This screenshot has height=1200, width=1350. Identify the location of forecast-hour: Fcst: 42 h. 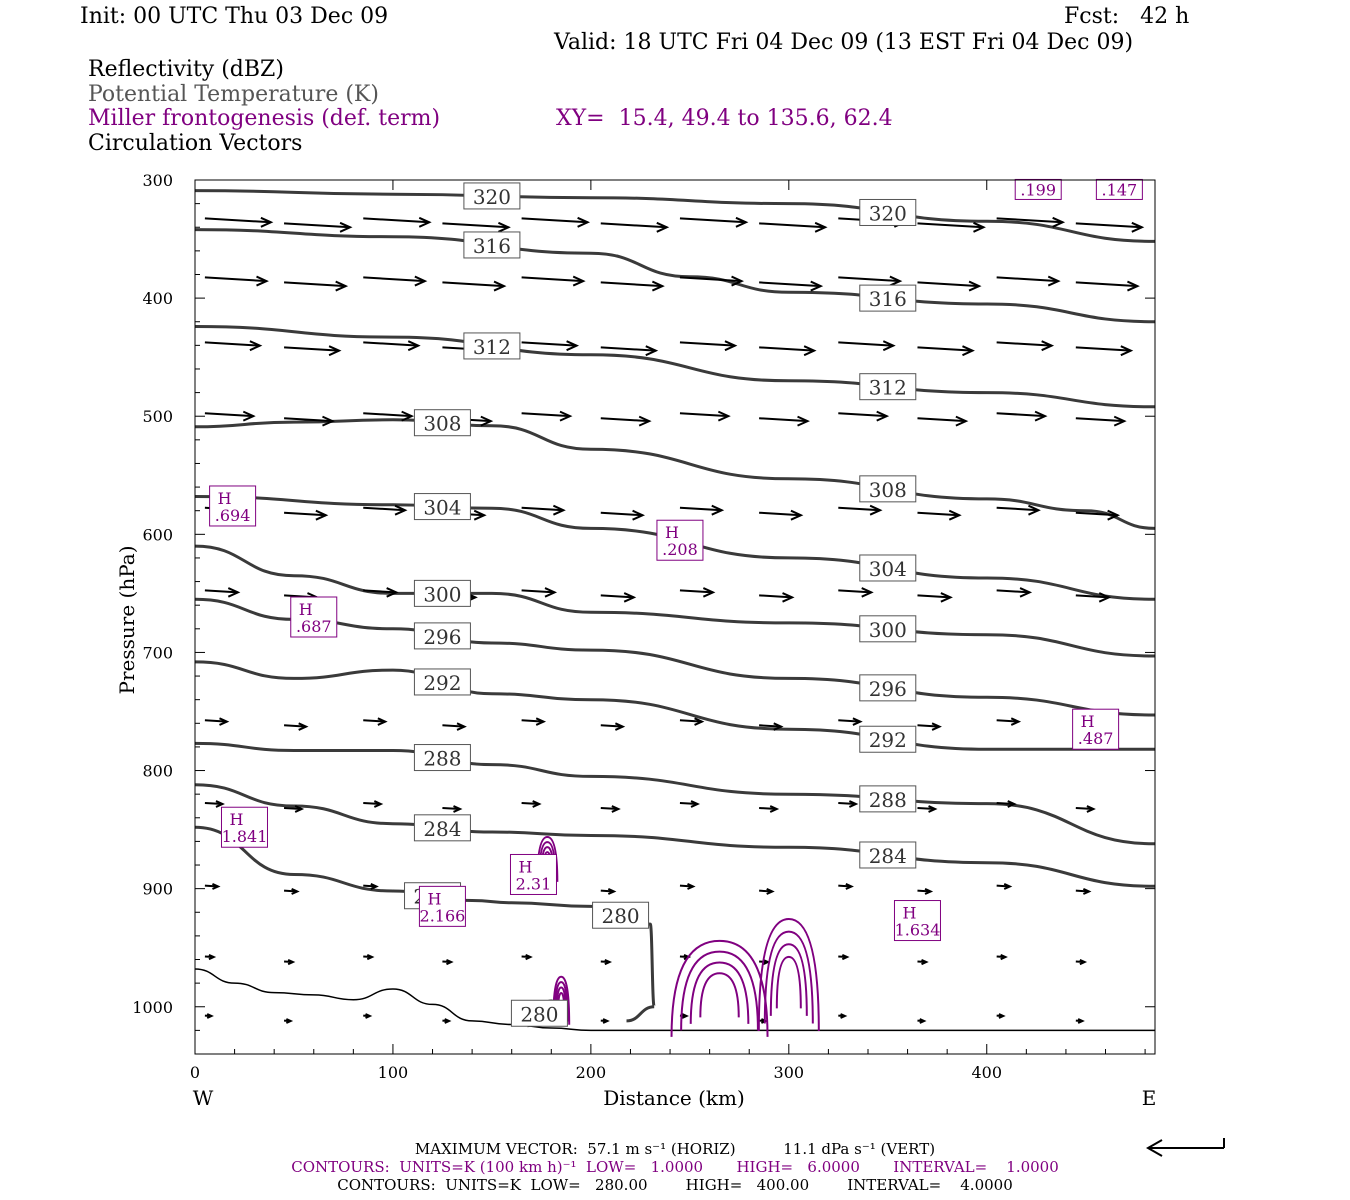
(1127, 16).